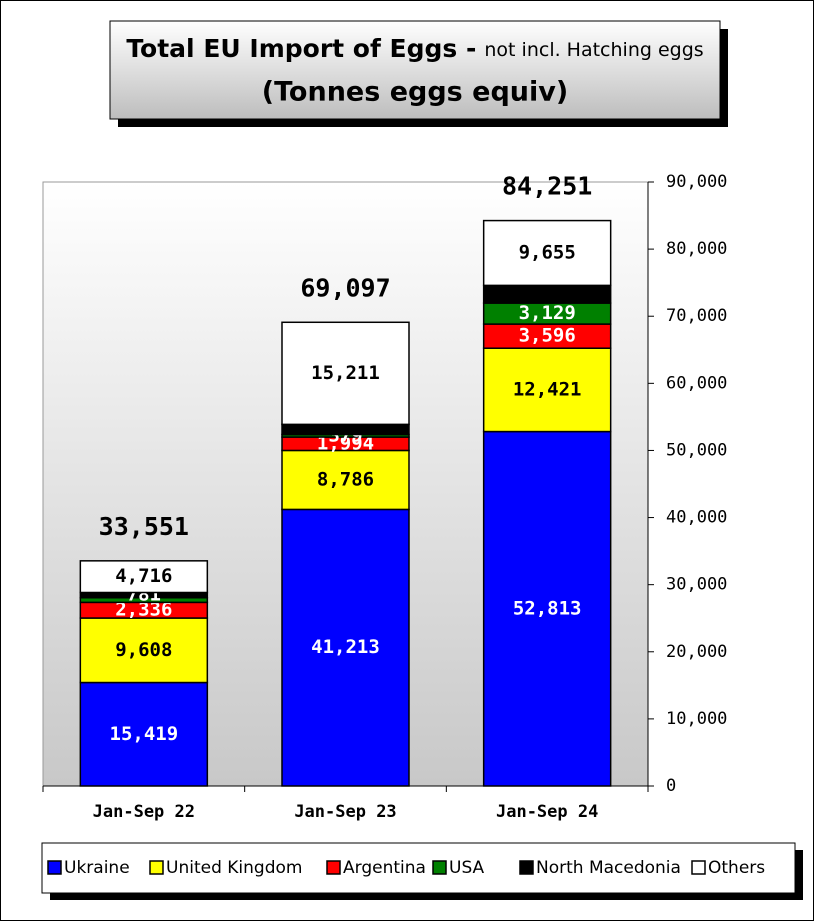 This screenshot has width=815, height=922. I want to click on total-label: 33,551, so click(144, 526).